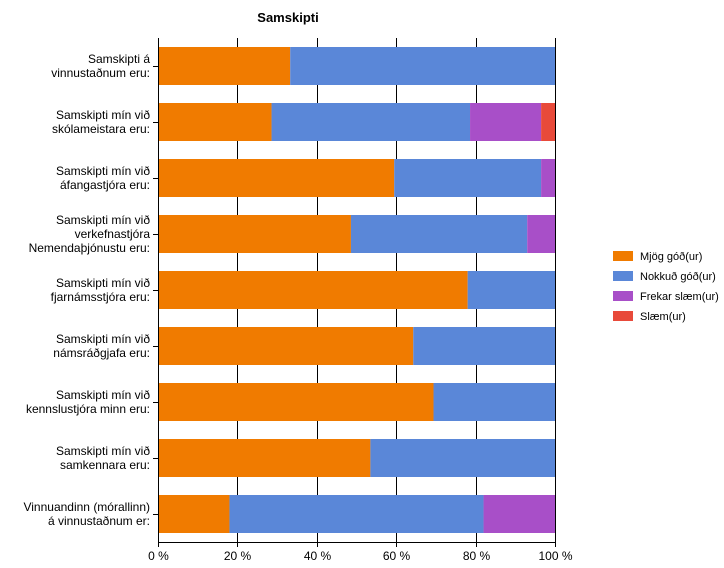 The width and height of the screenshot is (724, 568). I want to click on chart-title: Samskipti, so click(288, 17).